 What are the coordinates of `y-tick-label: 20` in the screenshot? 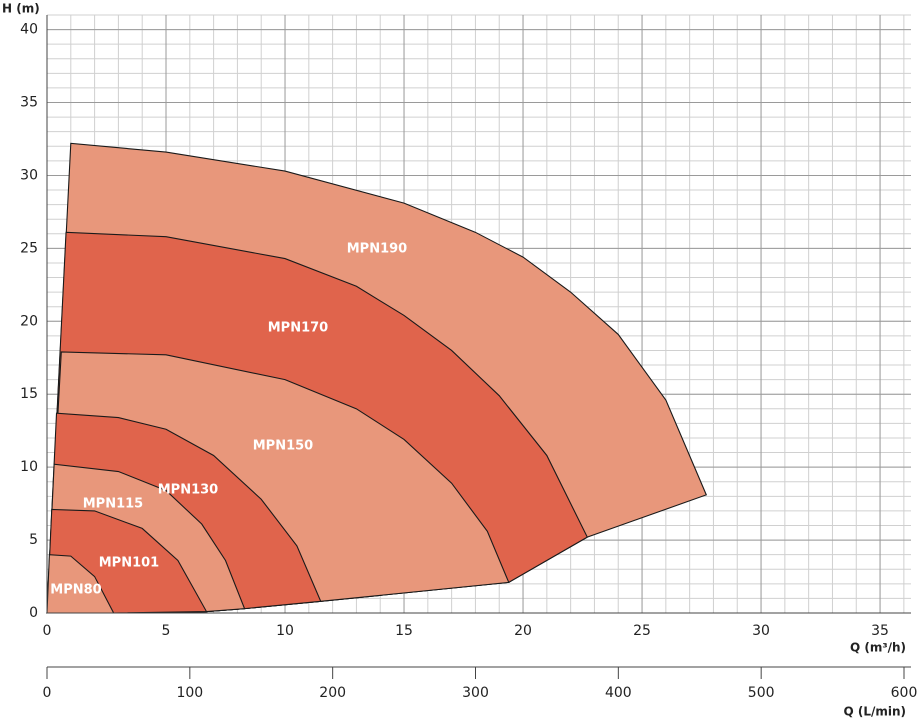 It's located at (29, 321).